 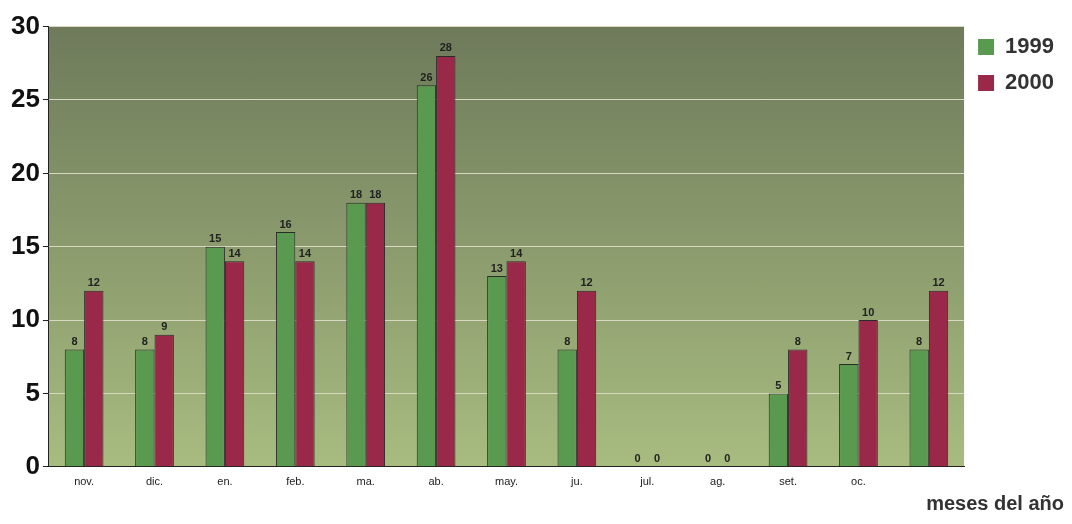 What do you see at coordinates (25, 244) in the screenshot?
I see `y-tick-label: 15` at bounding box center [25, 244].